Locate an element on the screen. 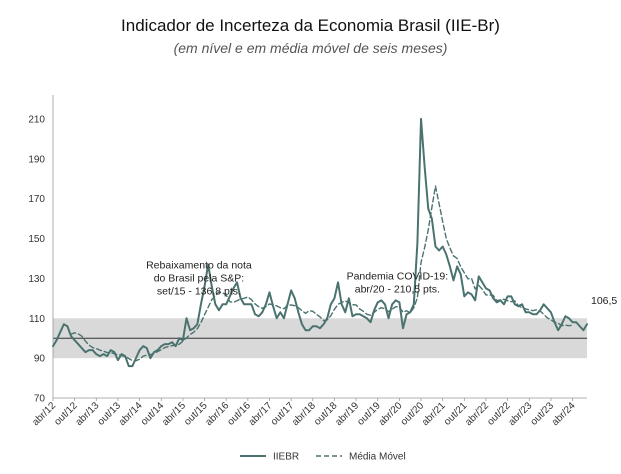 The height and width of the screenshot is (474, 621). y-tick-label: 190 is located at coordinates (36, 159).